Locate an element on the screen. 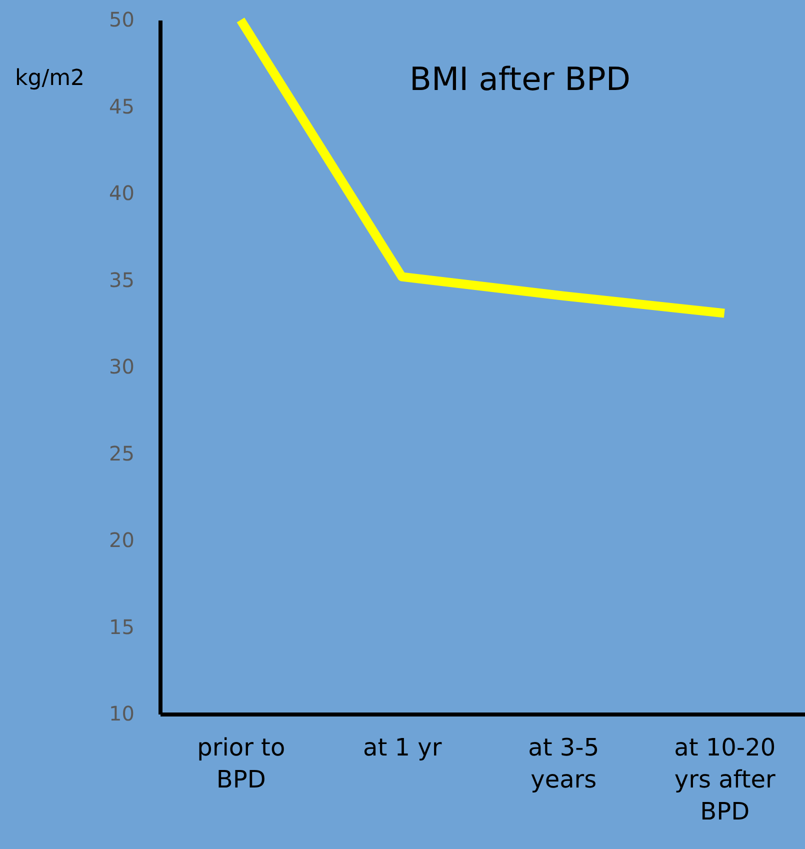  x-tick-label: prior to BPD is located at coordinates (241, 764).